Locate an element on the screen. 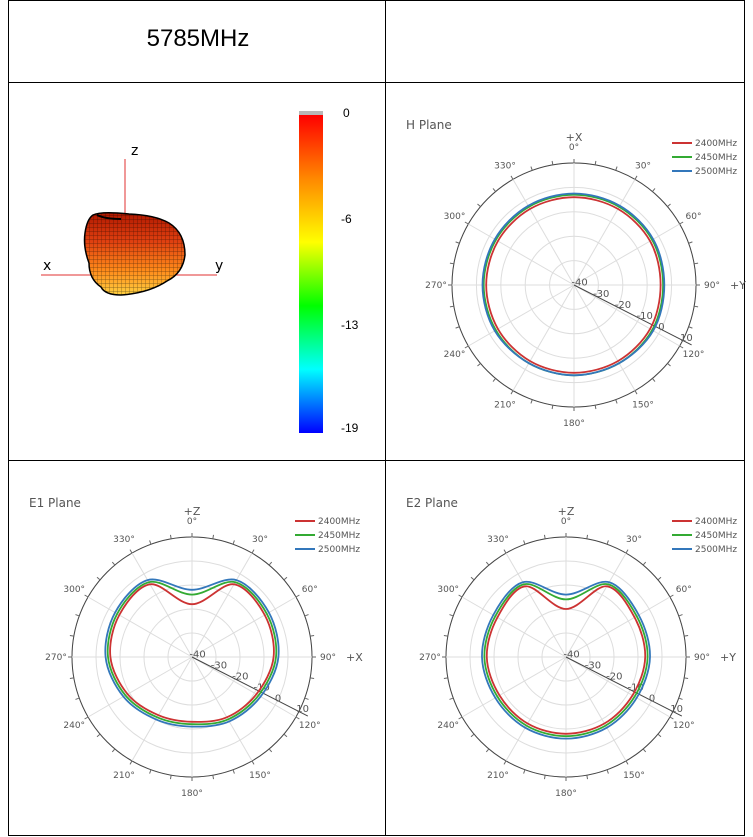 The image size is (753, 837). angle-label: 180° is located at coordinates (566, 794).